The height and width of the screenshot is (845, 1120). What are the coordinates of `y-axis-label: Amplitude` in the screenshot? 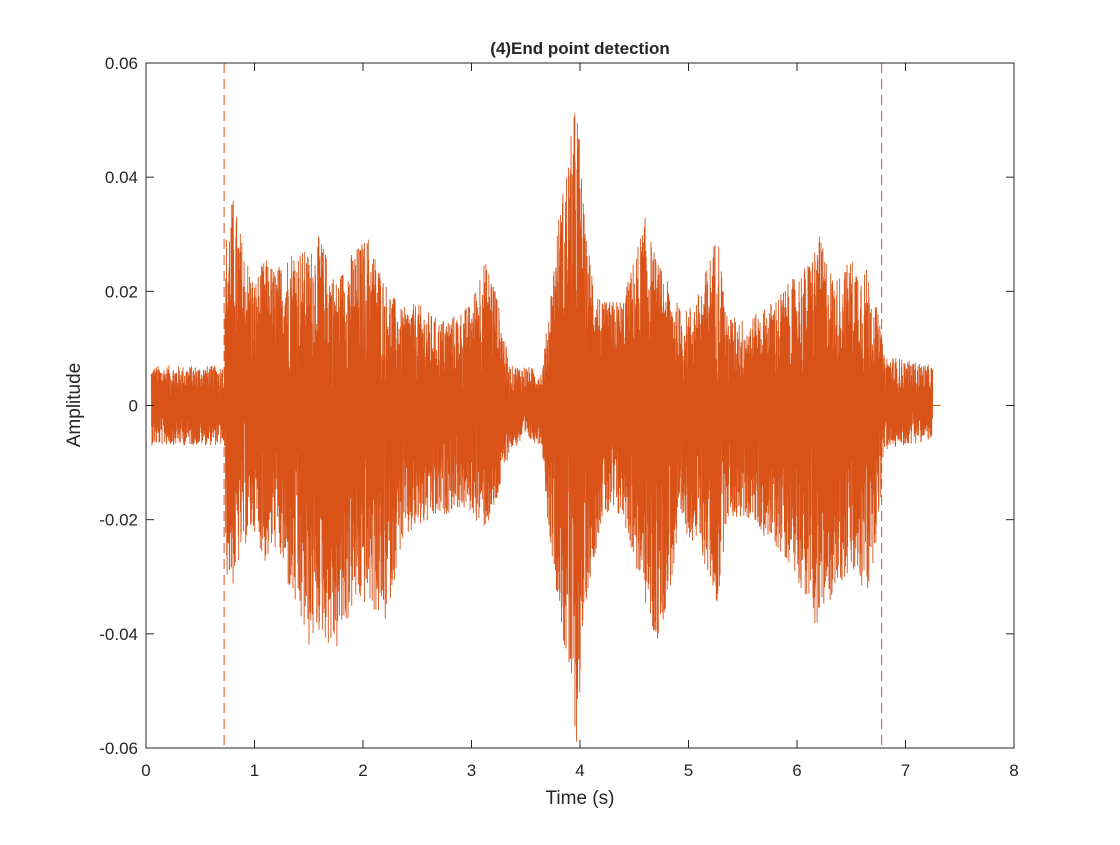 It's located at (74, 405).